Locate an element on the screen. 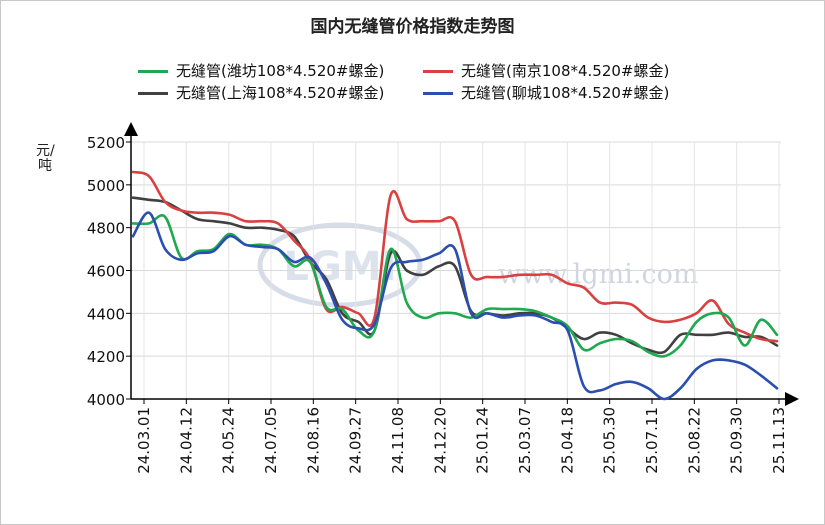 This screenshot has height=525, width=825. watermark-logo-text: LGMI is located at coordinates (339, 267).